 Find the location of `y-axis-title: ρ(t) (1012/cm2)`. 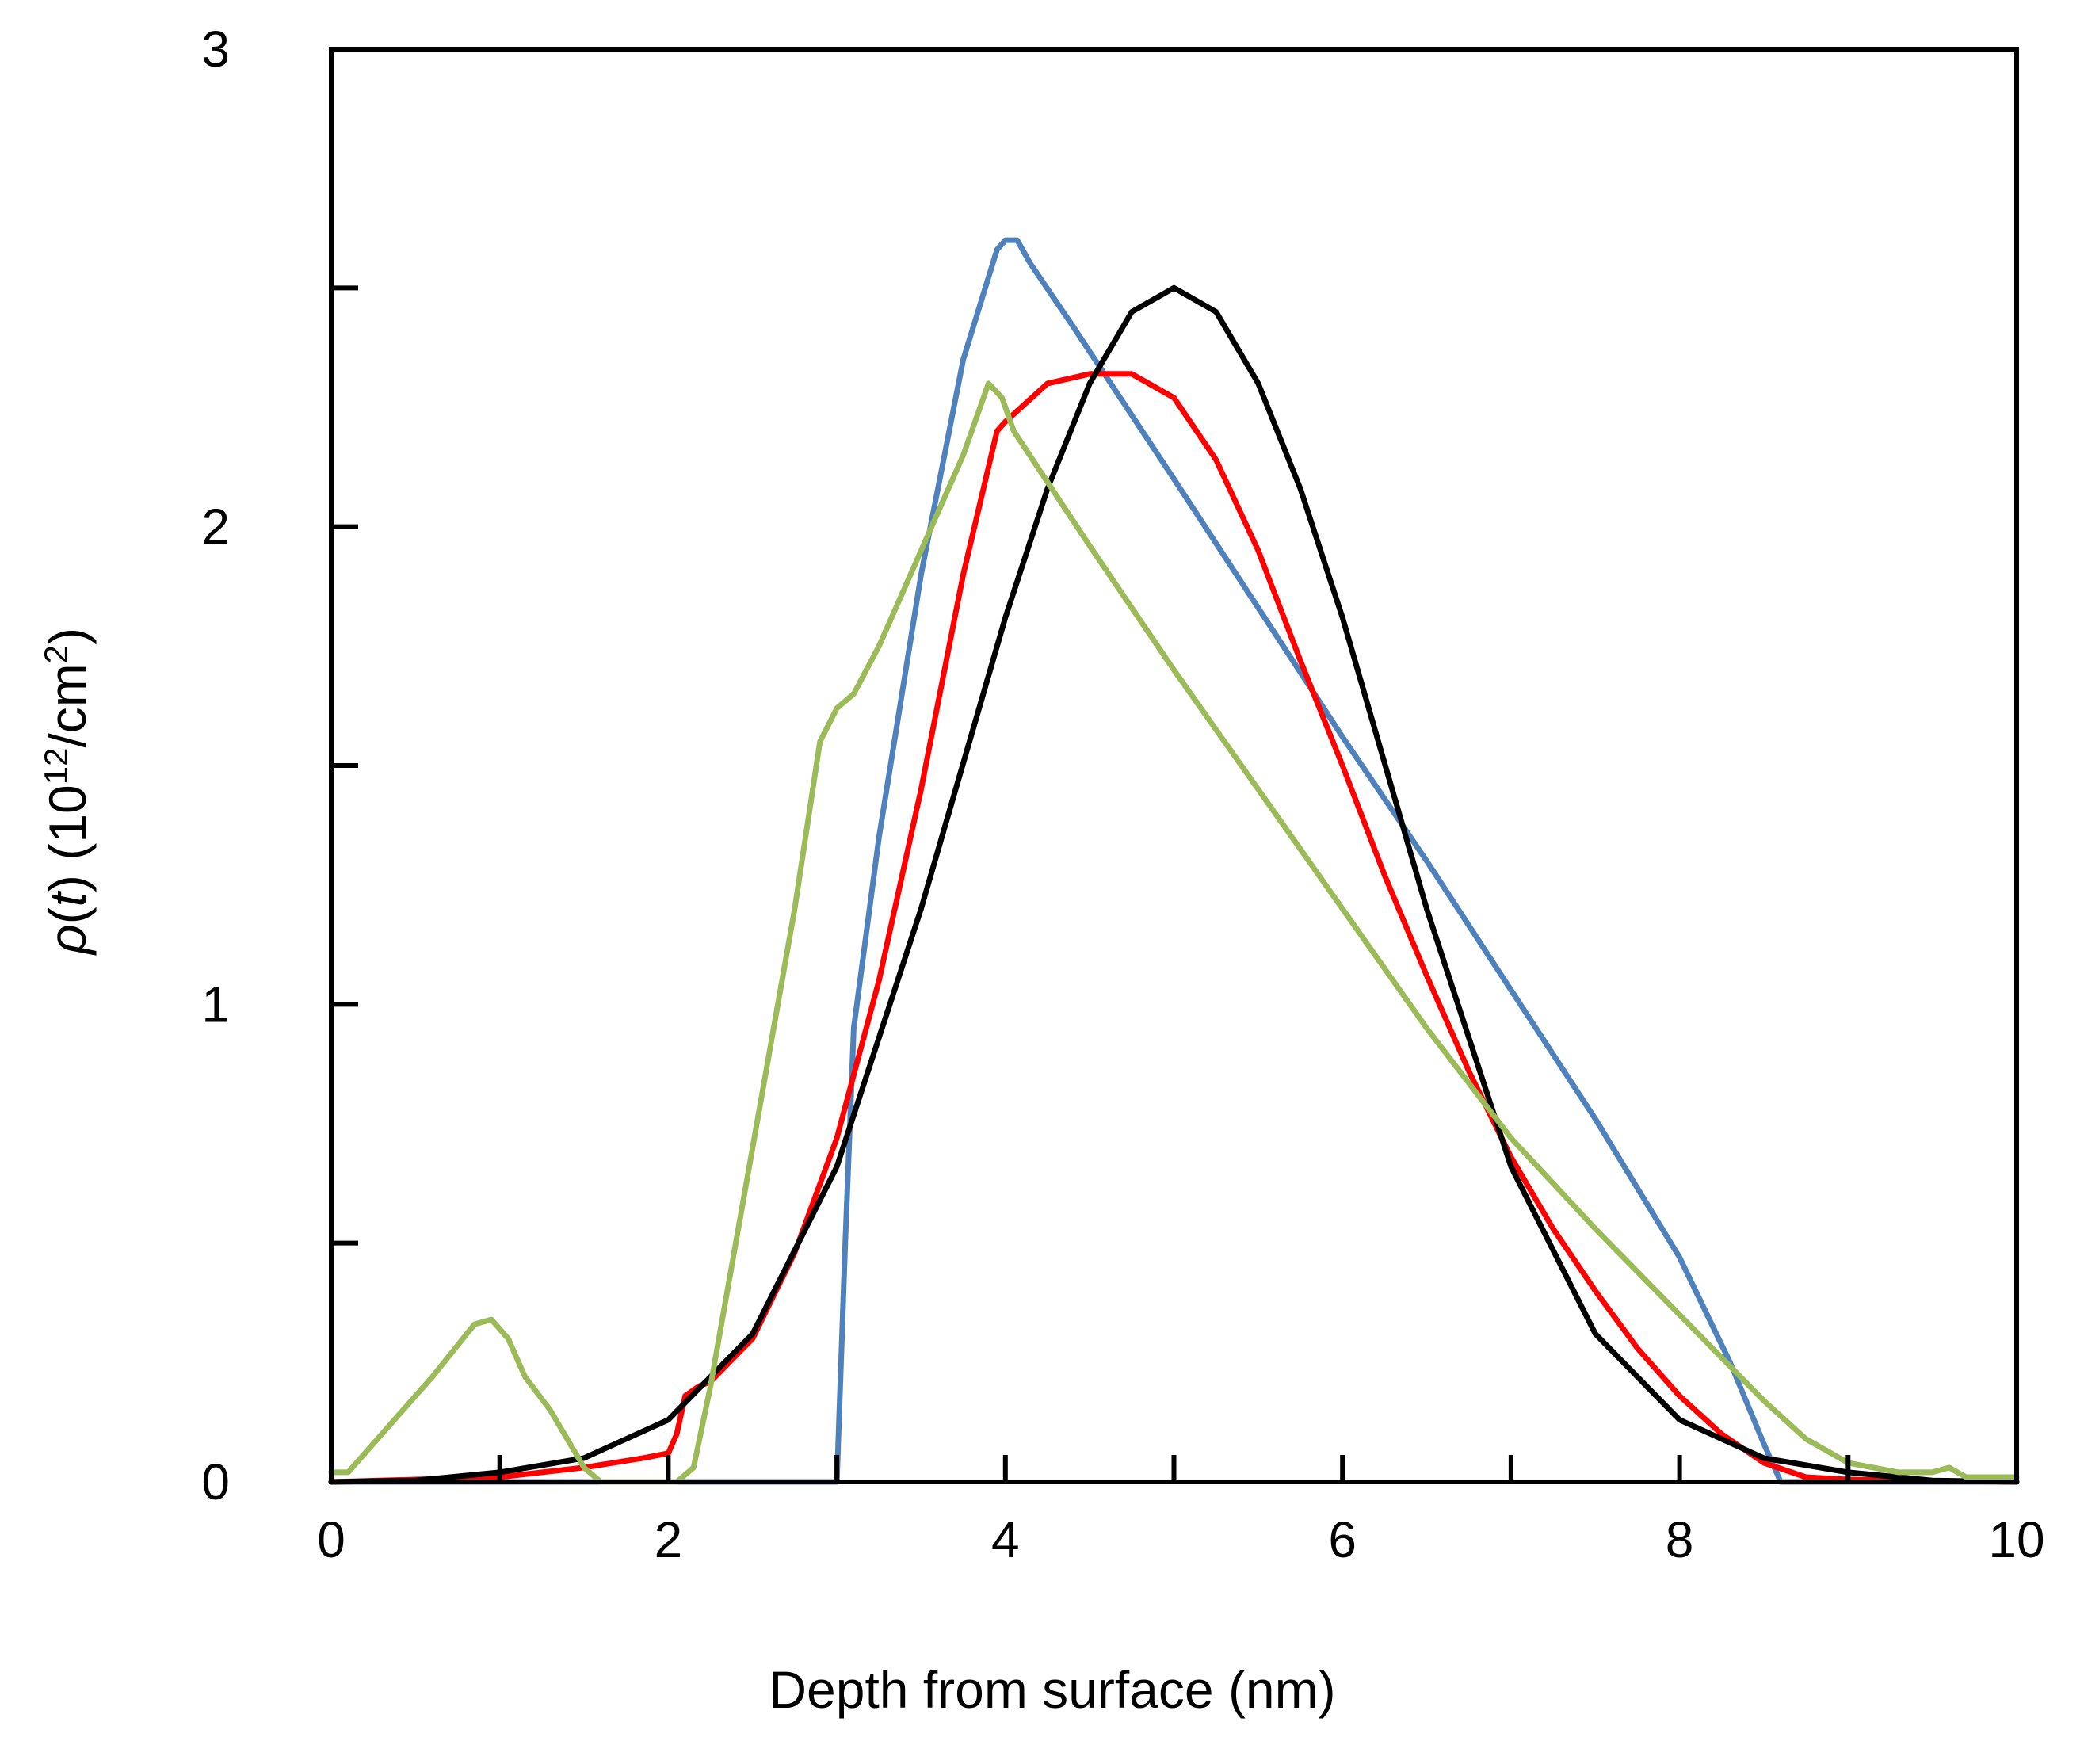

y-axis-title: ρ(t) (1012/cm2) is located at coordinates (67, 792).